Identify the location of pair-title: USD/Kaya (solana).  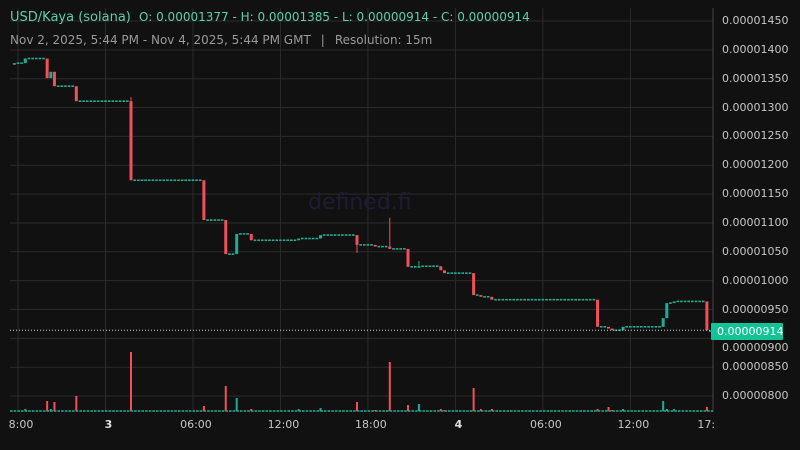
(70, 17).